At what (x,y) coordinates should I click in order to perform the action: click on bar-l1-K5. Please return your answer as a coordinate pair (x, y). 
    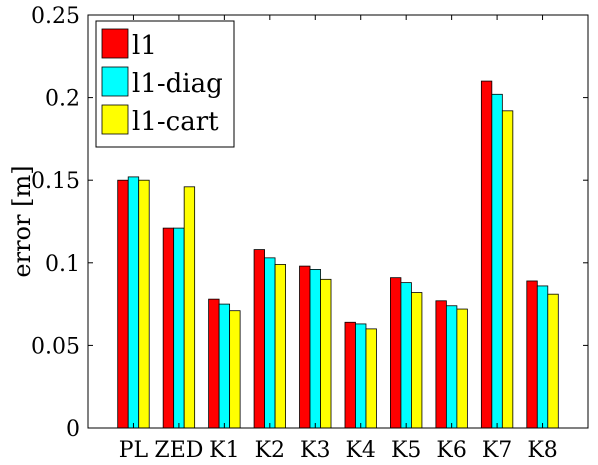
    Looking at the image, I should click on (396, 353).